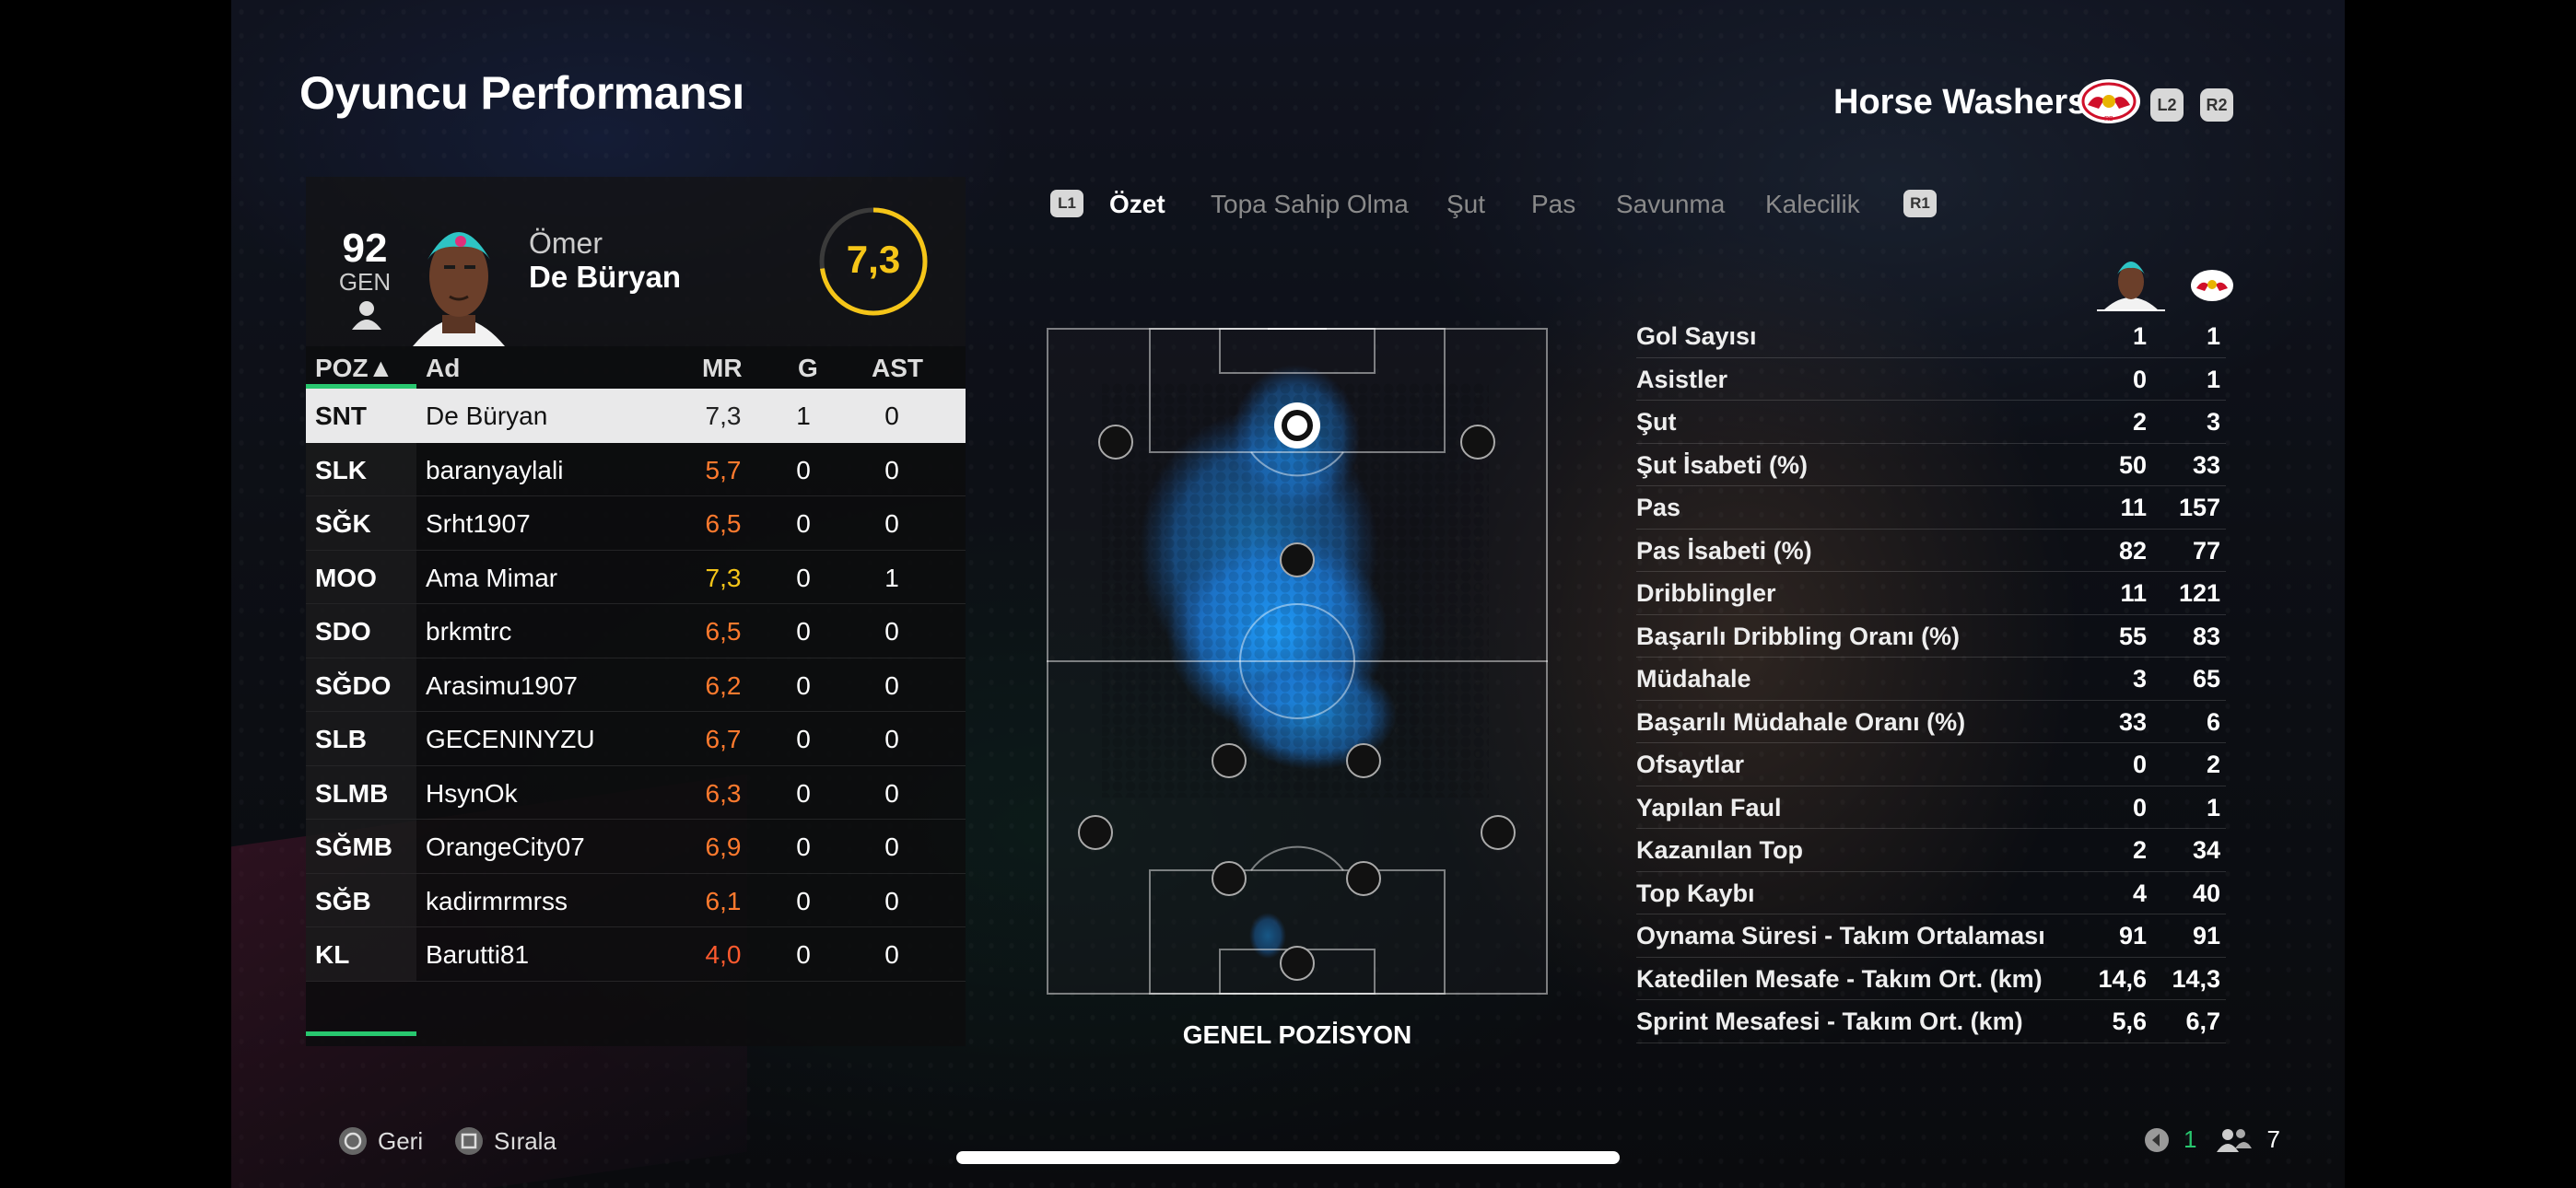  I want to click on stat-label: Müdahale, so click(1693, 679).